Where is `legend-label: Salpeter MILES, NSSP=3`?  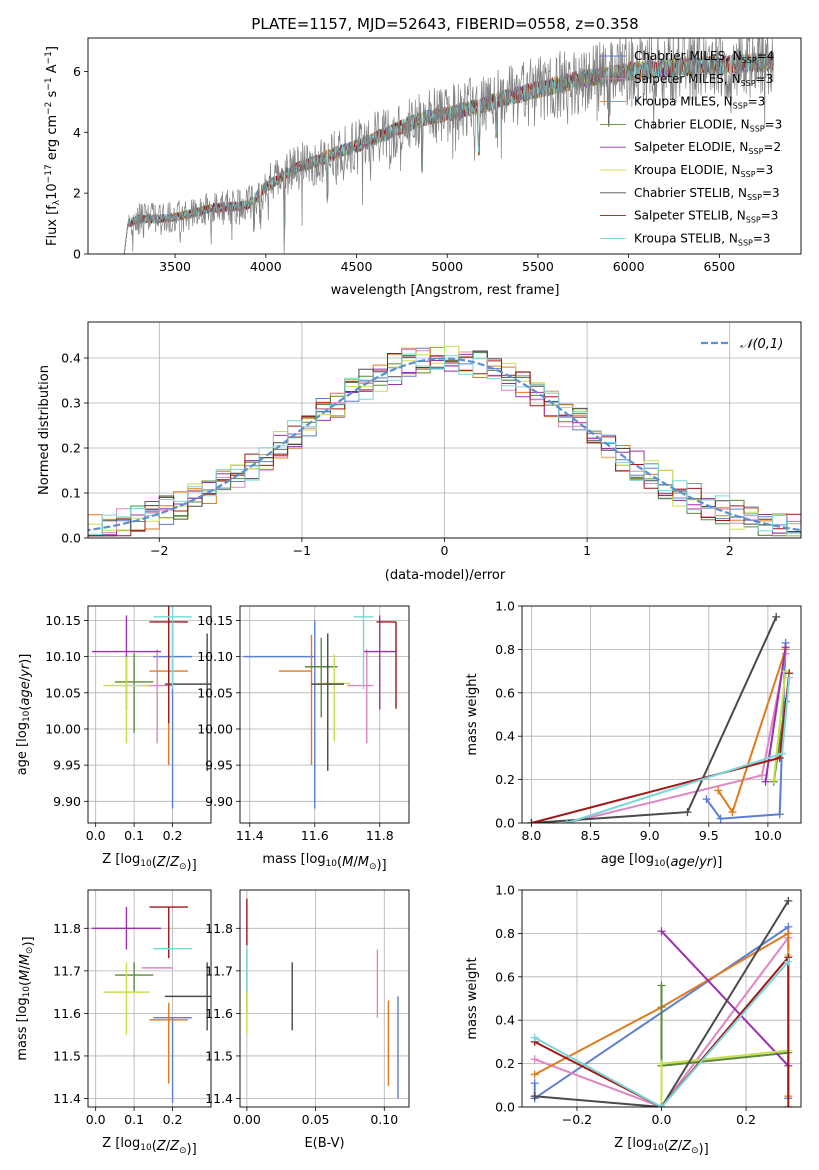 legend-label: Salpeter MILES, NSSP=3 is located at coordinates (703, 80).